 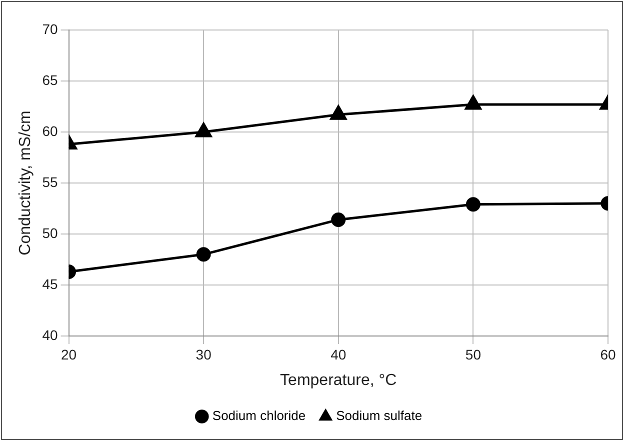 I want to click on x-tick-label: 60, so click(x=608, y=354).